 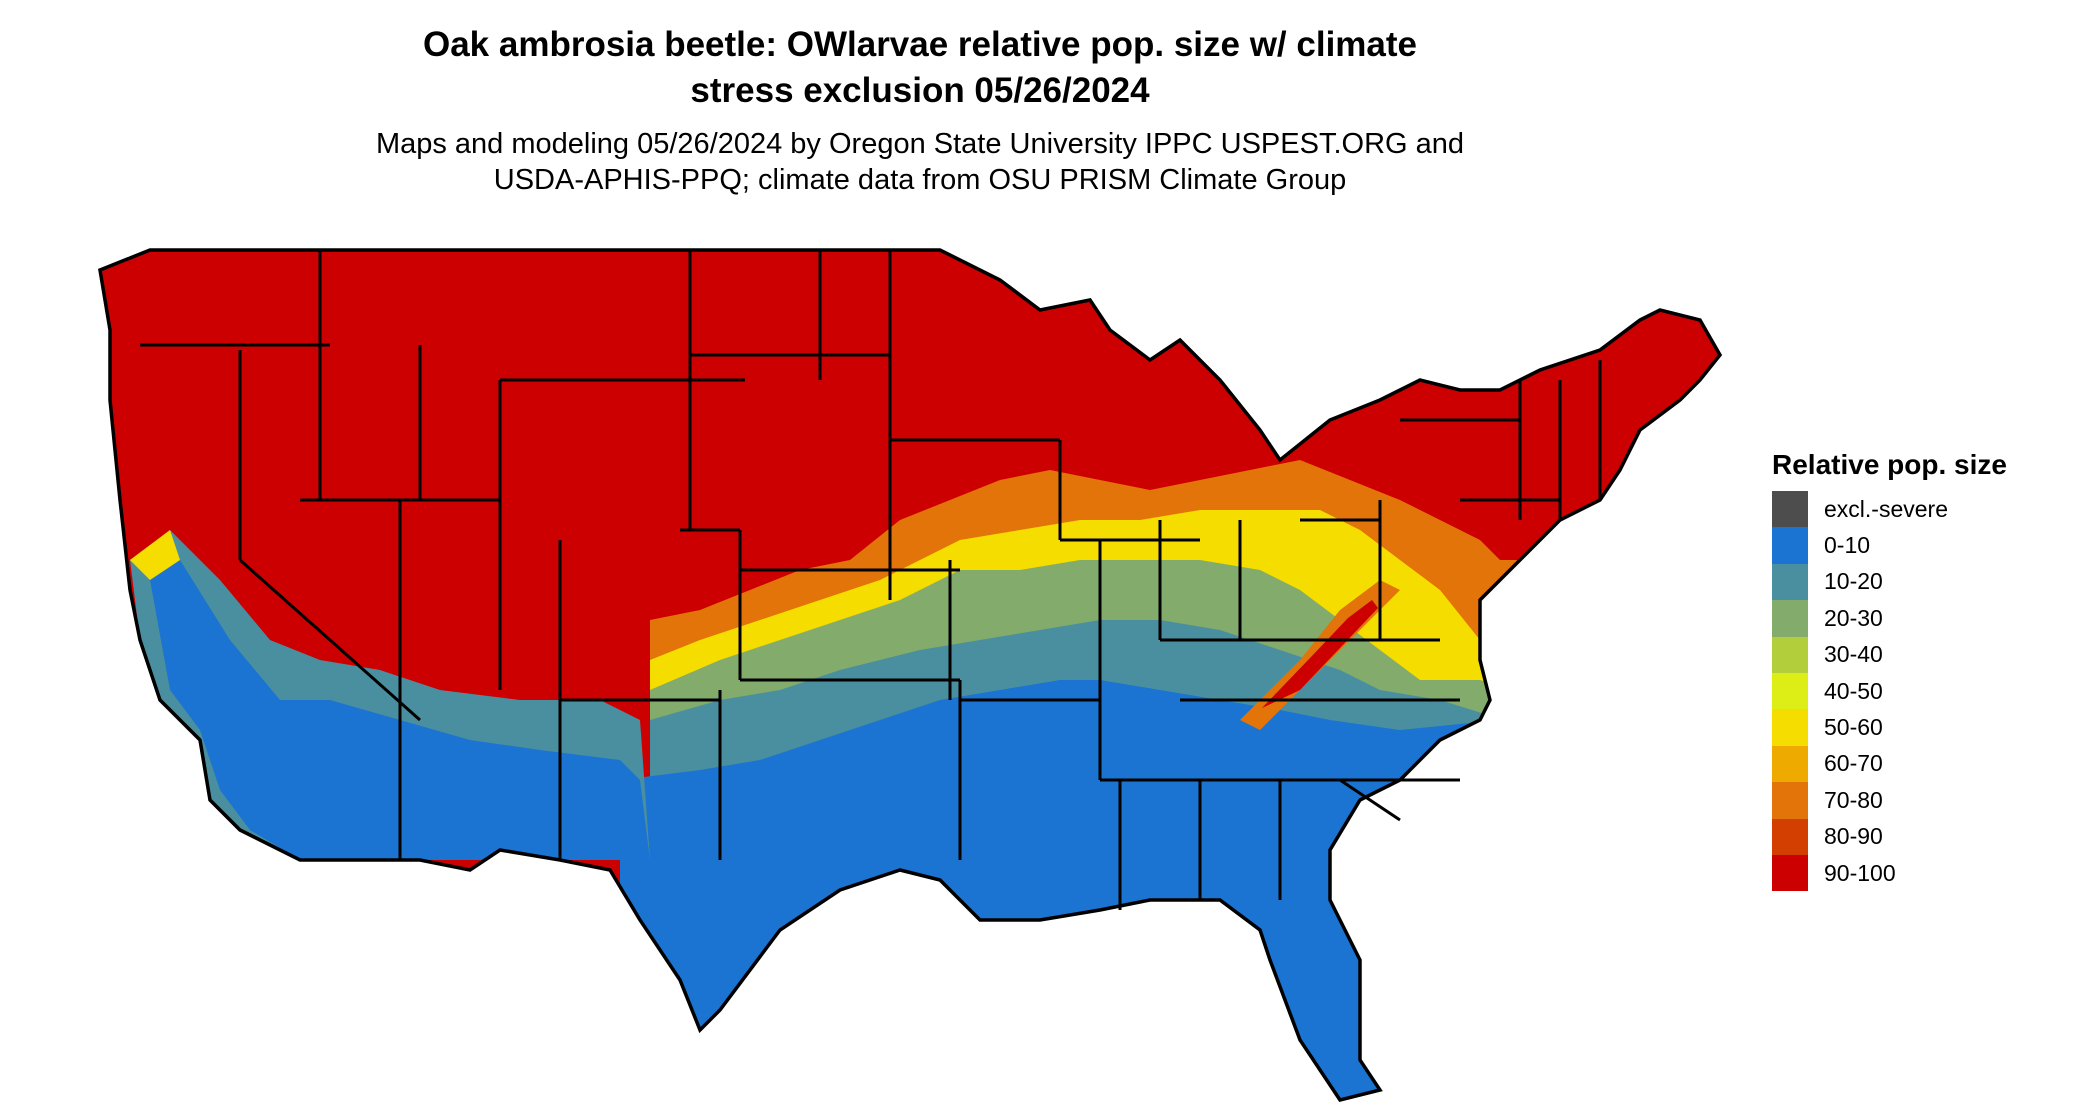 I want to click on legend-label: 70-80, so click(x=1853, y=799).